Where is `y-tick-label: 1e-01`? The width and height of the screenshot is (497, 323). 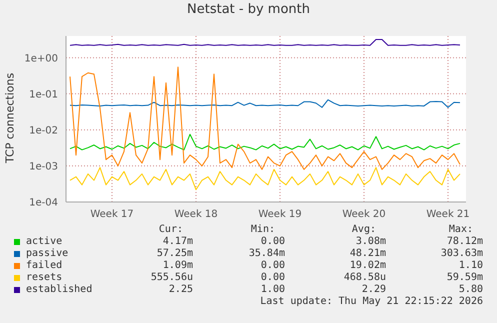
y-tick-label: 1e-01 is located at coordinates (43, 94).